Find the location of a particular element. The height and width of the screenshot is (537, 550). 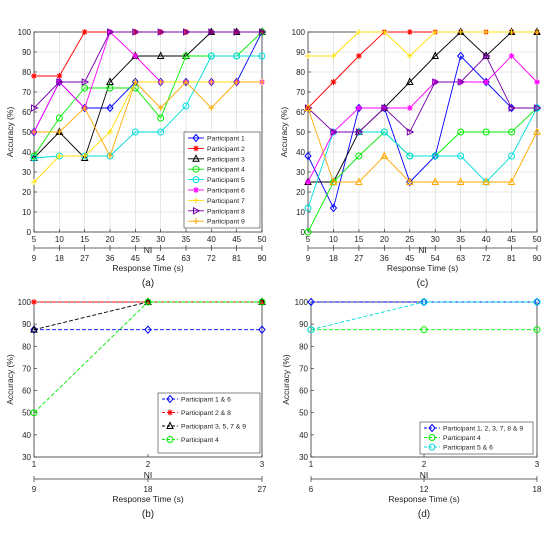

panel-1-secondary-tick-label: 9 is located at coordinates (308, 258).